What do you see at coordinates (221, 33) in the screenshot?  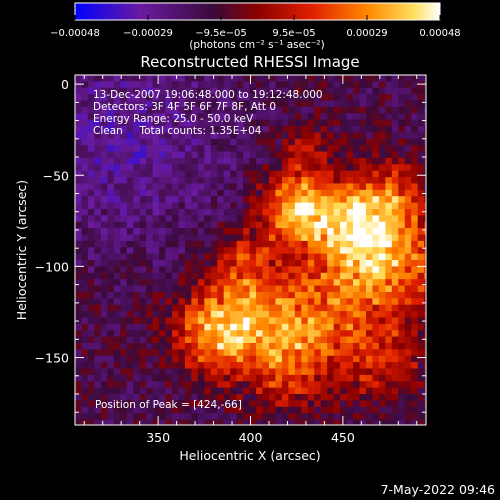 I see `colorbar-tick-label: −9.5e−05` at bounding box center [221, 33].